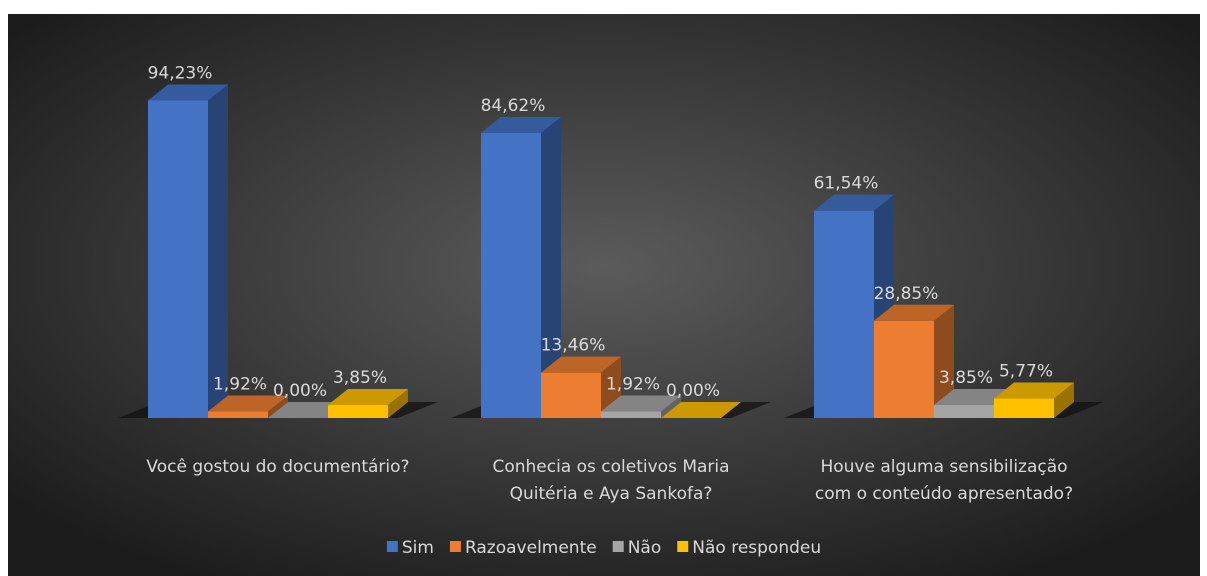 This screenshot has width=1207, height=576. I want to click on label-line: Você gostou do documentário?, so click(277, 467).